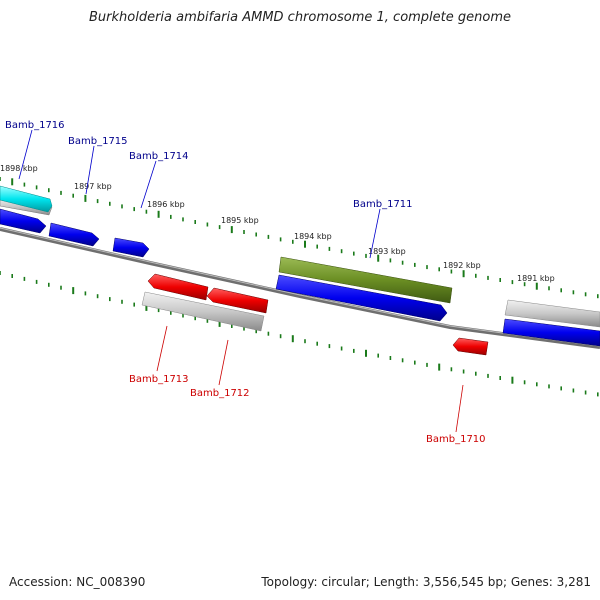 This screenshot has width=600, height=600. What do you see at coordinates (240, 220) in the screenshot?
I see `kbp-label-1895: 1895 kbp` at bounding box center [240, 220].